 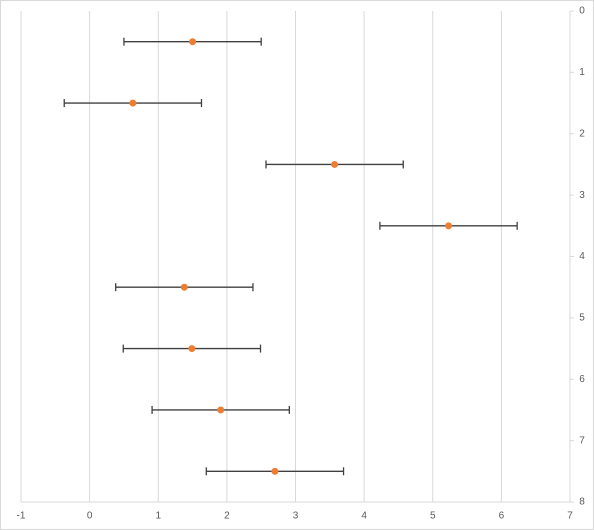 What do you see at coordinates (364, 516) in the screenshot?
I see `x-tick-label: 4` at bounding box center [364, 516].